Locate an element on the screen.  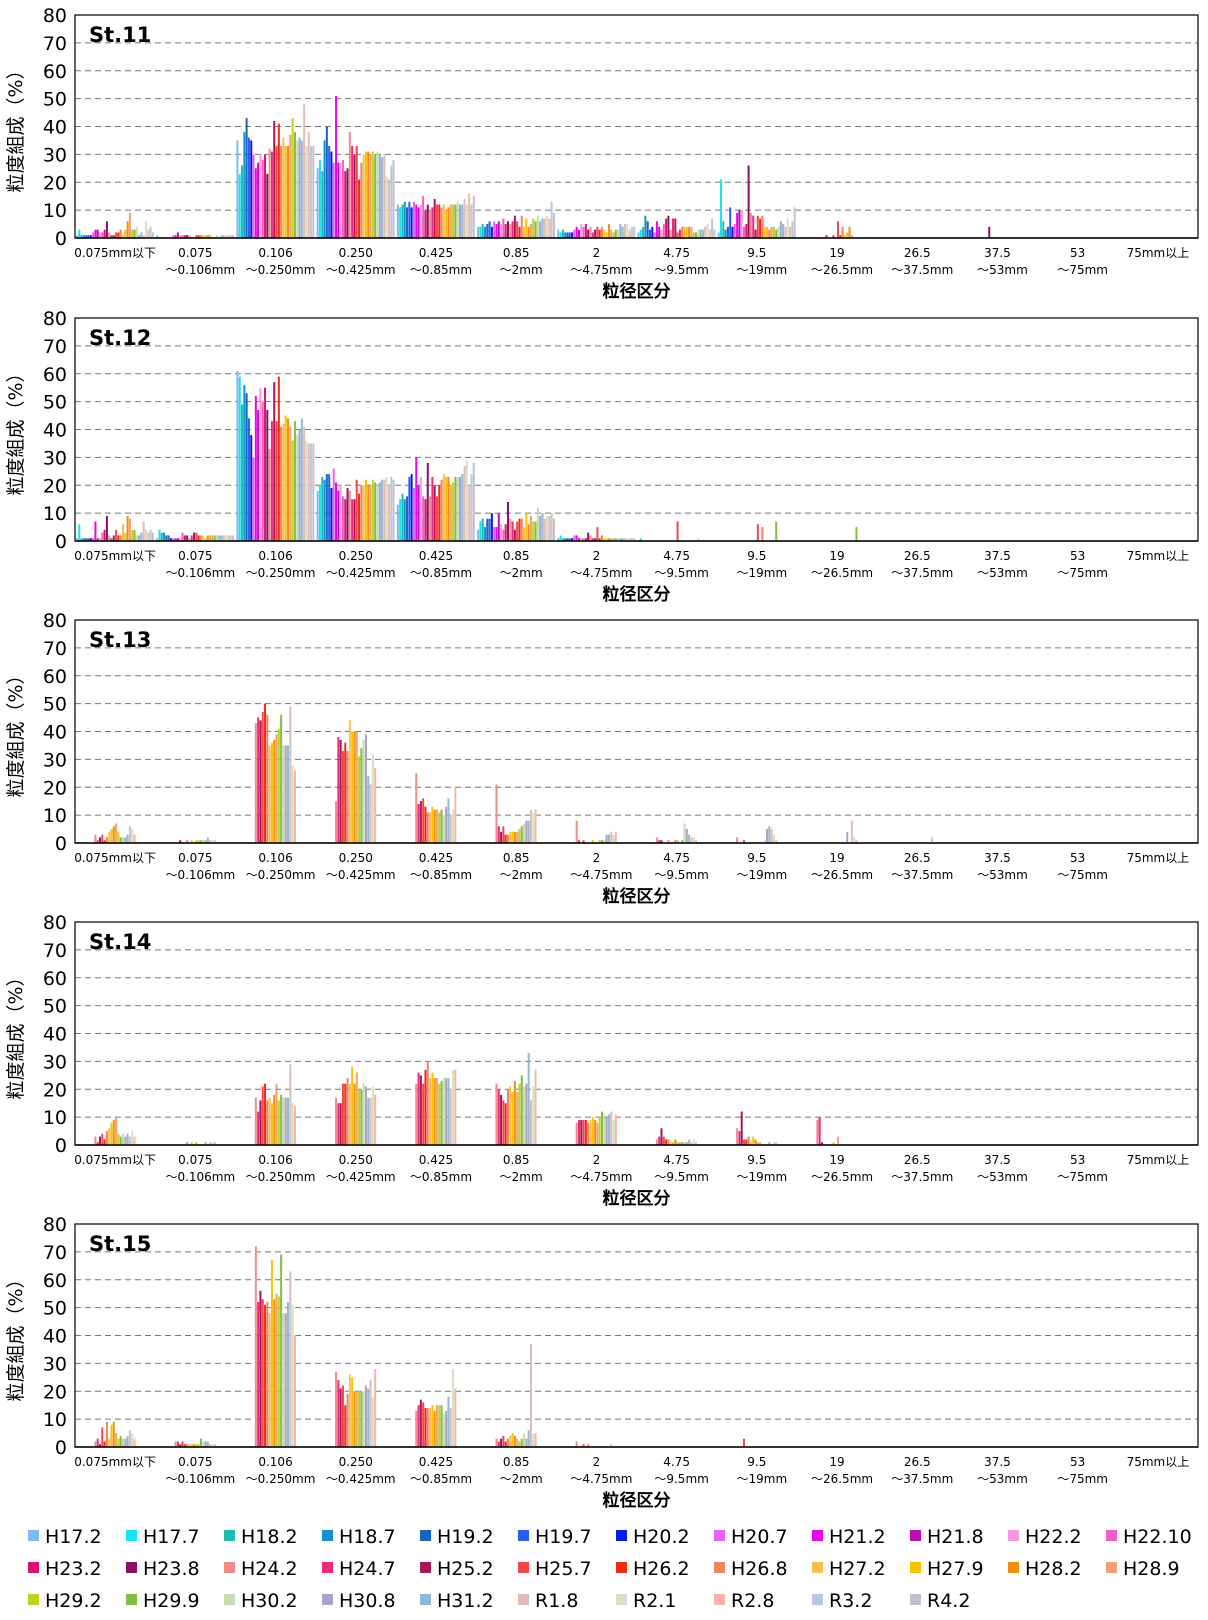
bar-H25.2-c6 is located at coordinates (595, 233).